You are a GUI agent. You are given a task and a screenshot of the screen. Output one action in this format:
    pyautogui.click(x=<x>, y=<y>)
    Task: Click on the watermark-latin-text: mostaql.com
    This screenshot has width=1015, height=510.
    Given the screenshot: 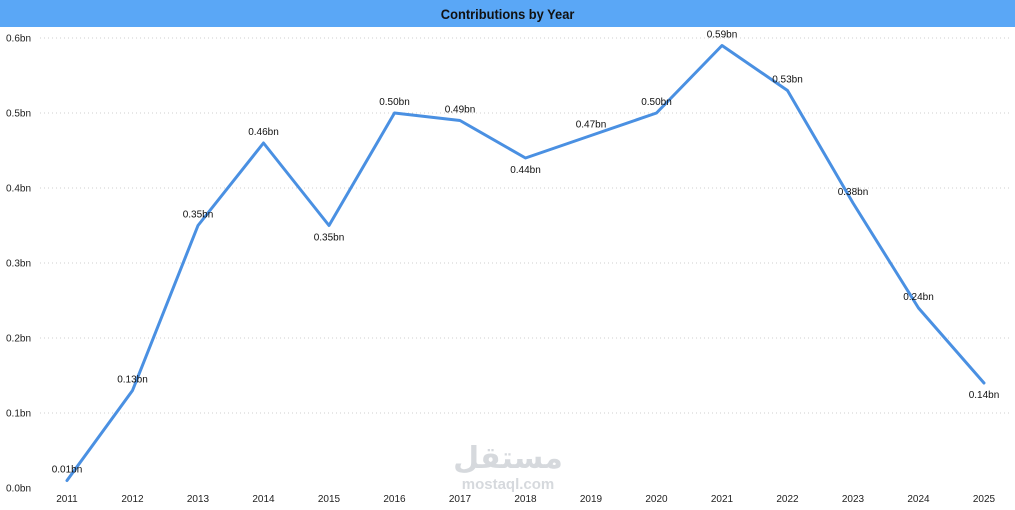 What is the action you would take?
    pyautogui.click(x=508, y=484)
    